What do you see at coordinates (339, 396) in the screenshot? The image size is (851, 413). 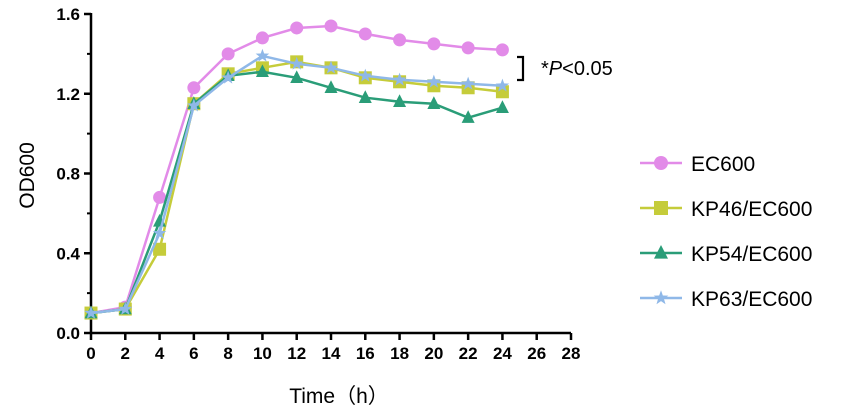 I see `x-axis-title: Time（h）` at bounding box center [339, 396].